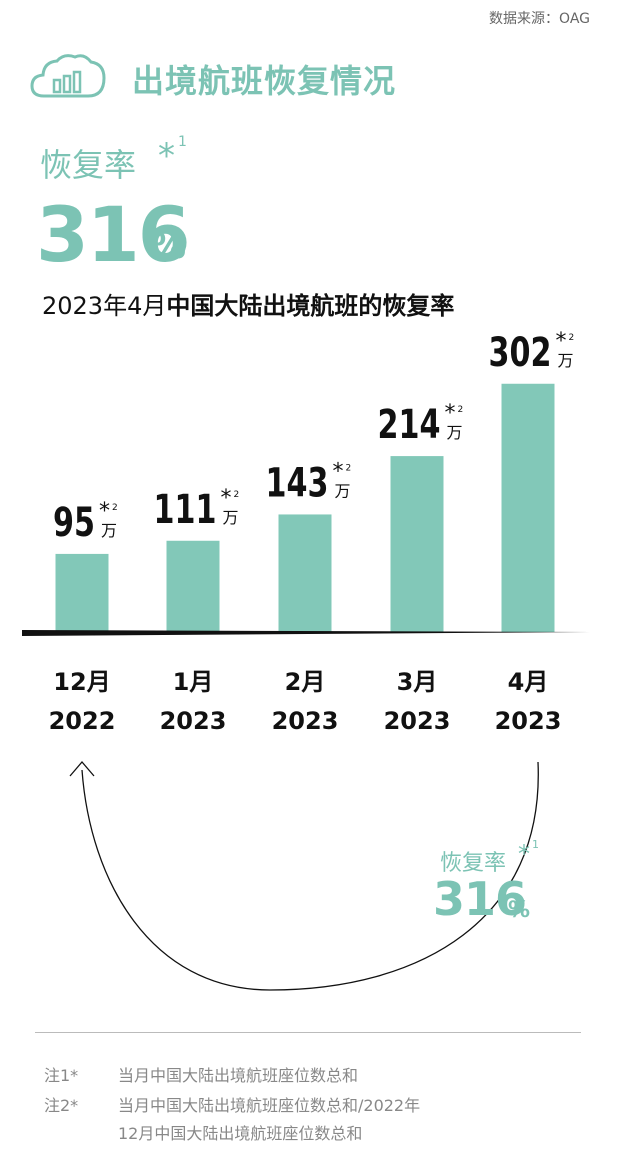 Image resolution: width=620 pixels, height=1168 pixels. Describe the element at coordinates (115, 508) in the screenshot. I see `bar-value-footnote-0: 2` at that location.